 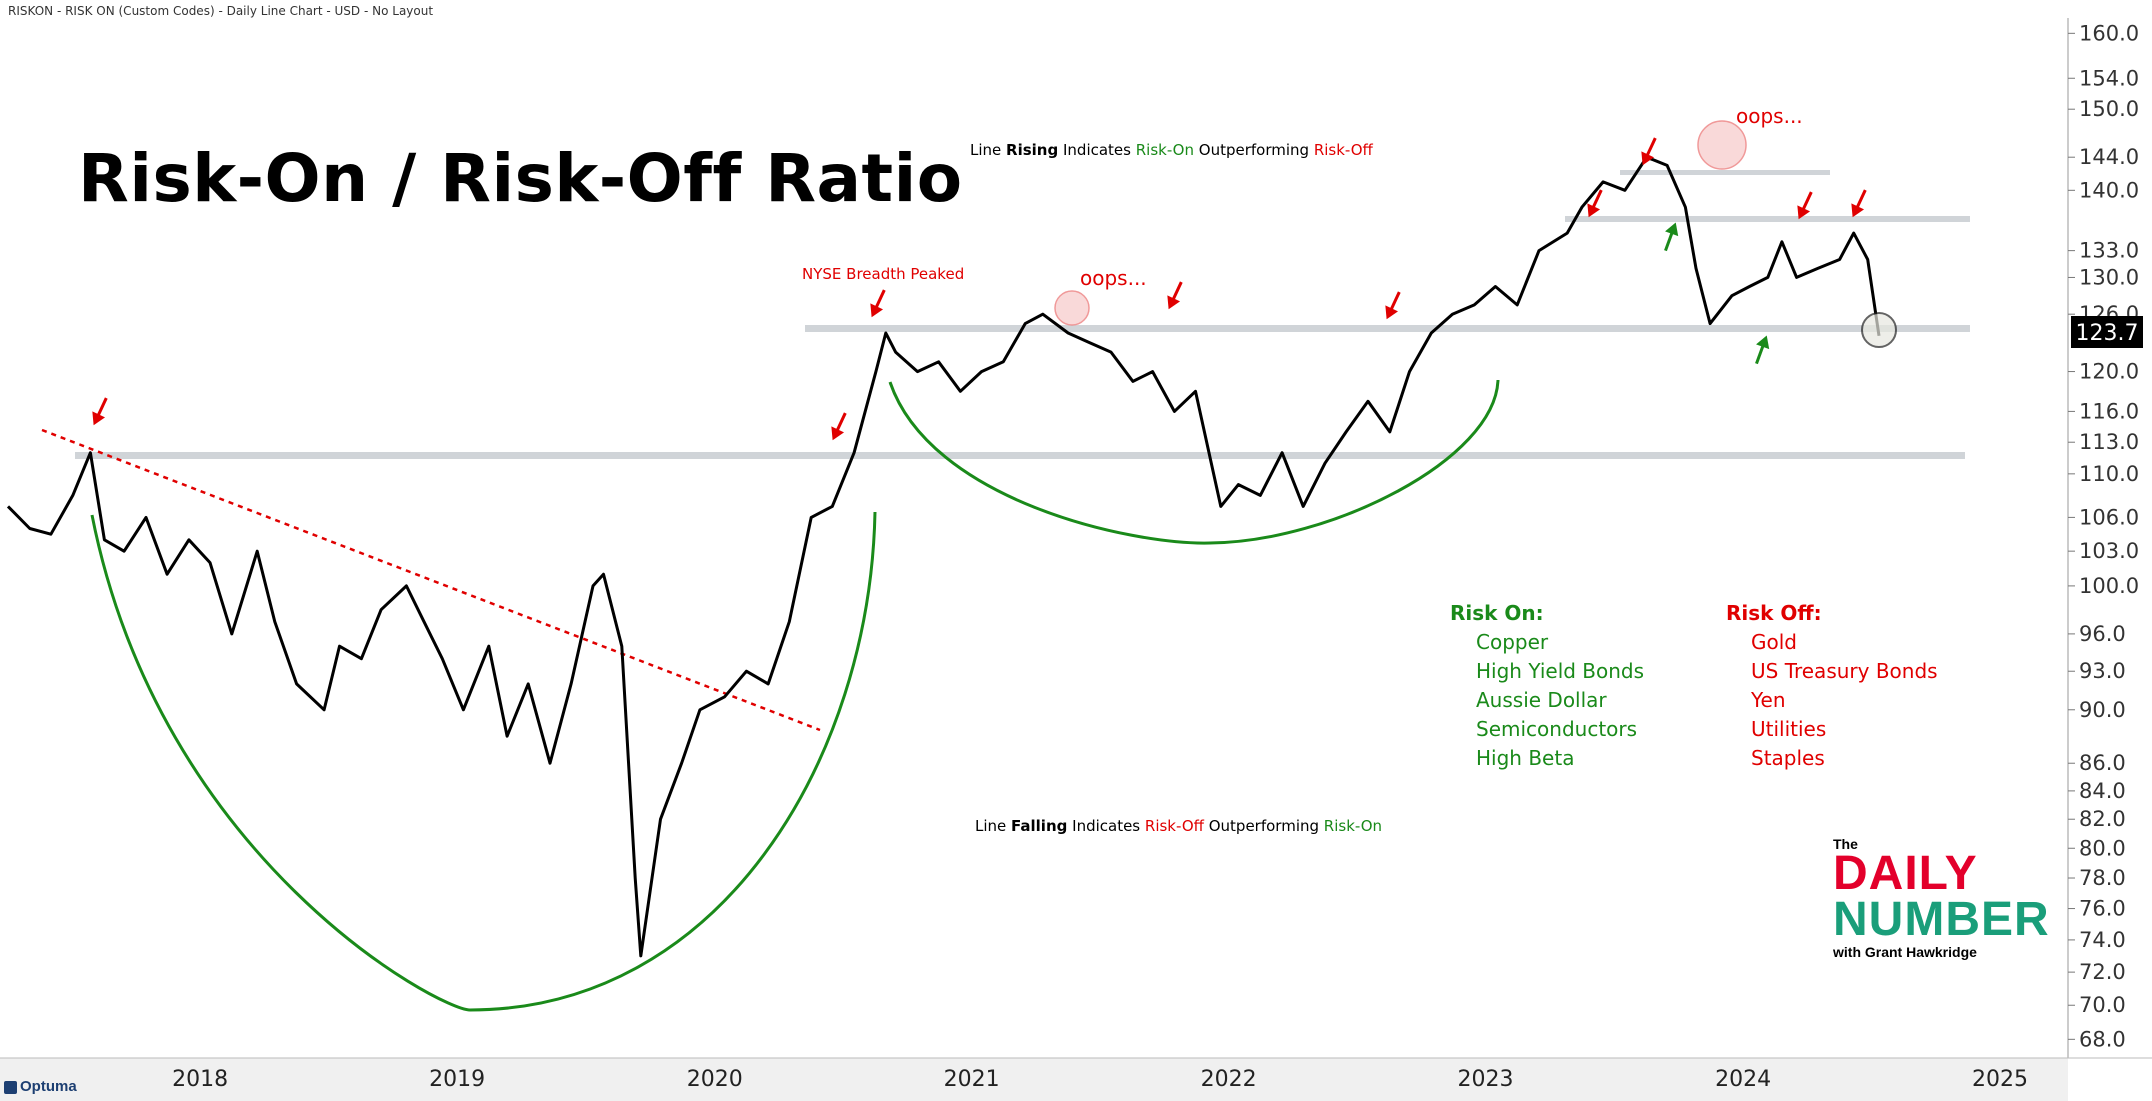 I want to click on optuma-icon, so click(x=10, y=1087).